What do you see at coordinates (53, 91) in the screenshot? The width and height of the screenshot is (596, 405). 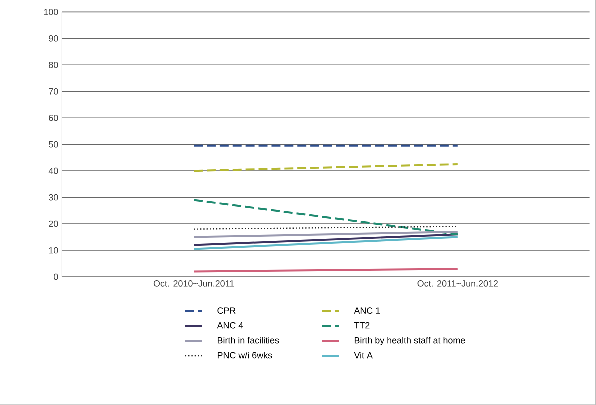 I see `y-tick-label: 70` at bounding box center [53, 91].